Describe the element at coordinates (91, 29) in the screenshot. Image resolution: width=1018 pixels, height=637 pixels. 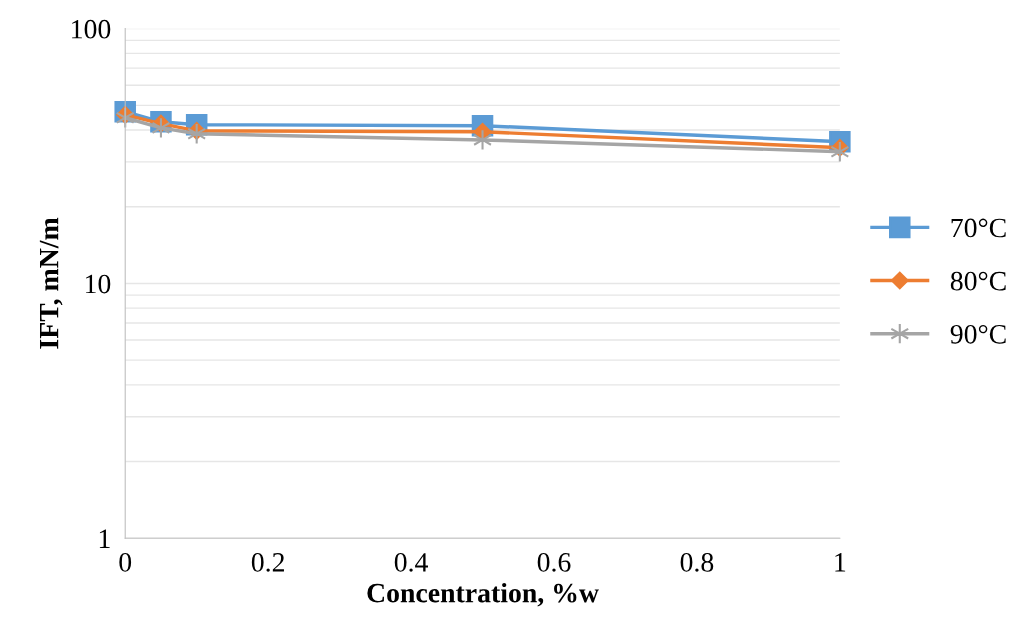
I see `y-tick-label: 100` at that location.